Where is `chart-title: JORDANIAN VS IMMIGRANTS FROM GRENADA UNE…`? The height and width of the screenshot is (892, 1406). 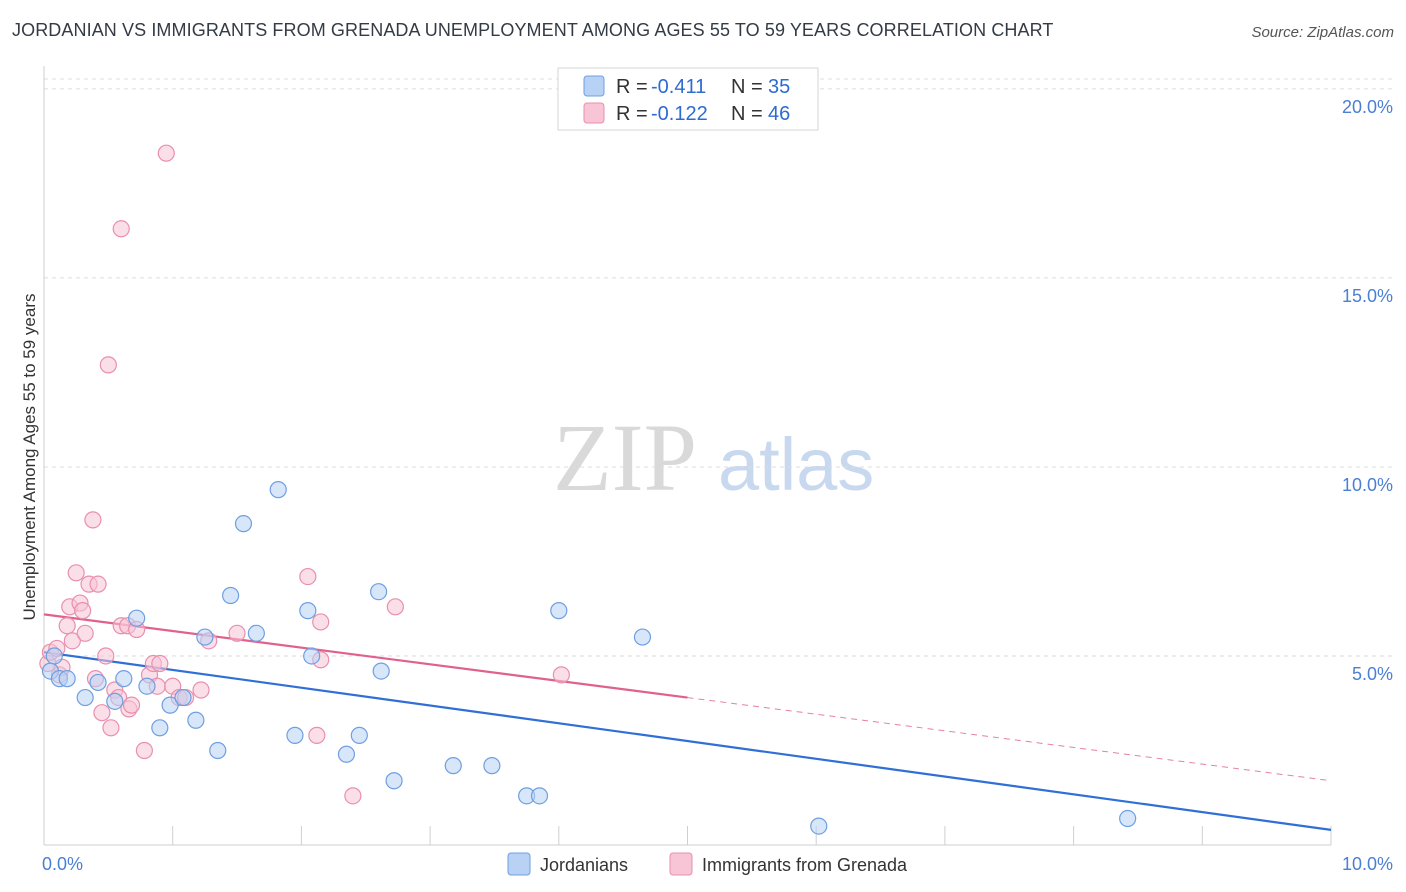 chart-title: JORDANIAN VS IMMIGRANTS FROM GRENADA UNE… is located at coordinates (533, 30).